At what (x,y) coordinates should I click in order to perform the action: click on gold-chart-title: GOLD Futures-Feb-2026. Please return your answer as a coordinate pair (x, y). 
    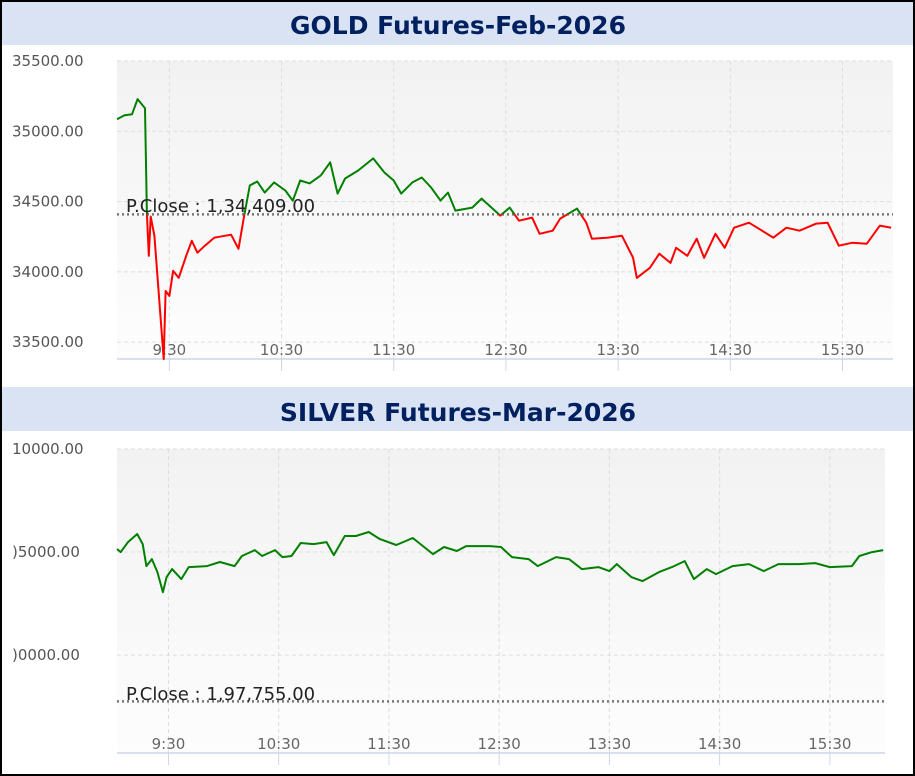
    Looking at the image, I should click on (458, 25).